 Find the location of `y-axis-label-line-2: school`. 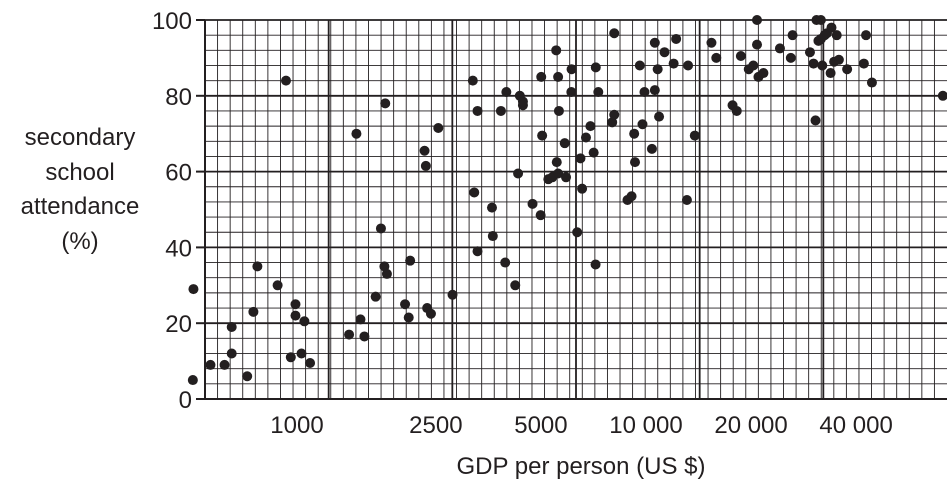

y-axis-label-line-2: school is located at coordinates (79, 172).